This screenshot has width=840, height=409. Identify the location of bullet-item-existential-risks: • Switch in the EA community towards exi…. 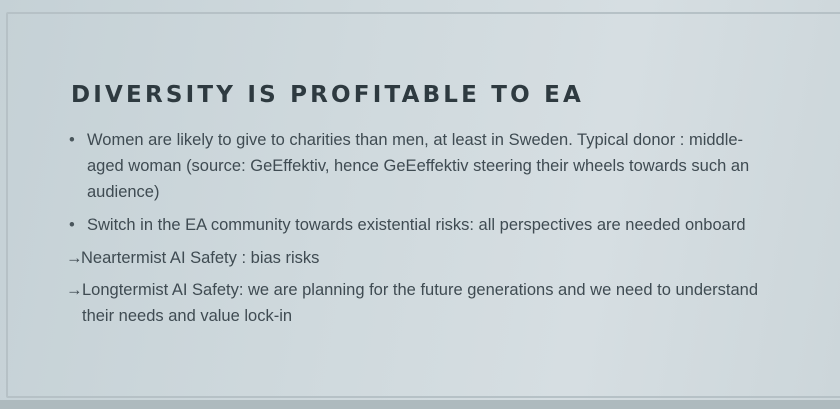
(416, 225).